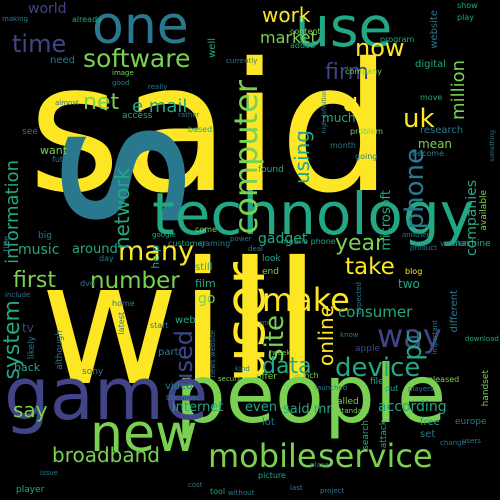  Describe the element at coordinates (45, 236) in the screenshot. I see `word-big: big` at that location.